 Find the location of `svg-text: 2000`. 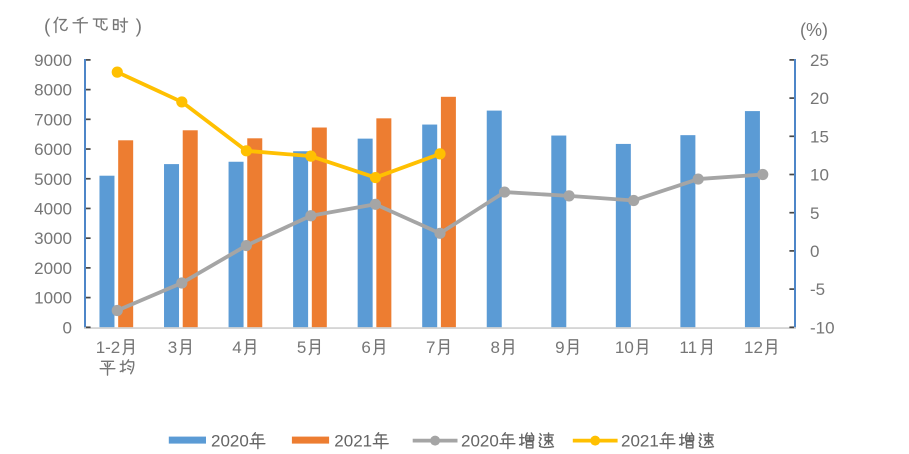

svg-text: 2000 is located at coordinates (53, 268).